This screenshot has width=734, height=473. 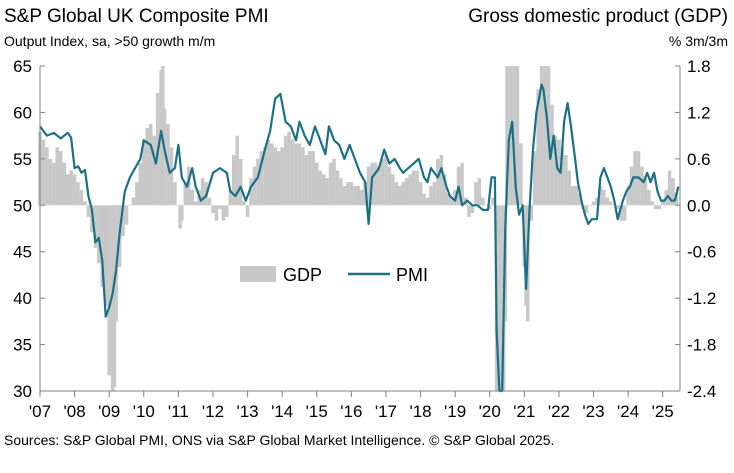 I want to click on x-tick-label: '21, so click(x=524, y=411).